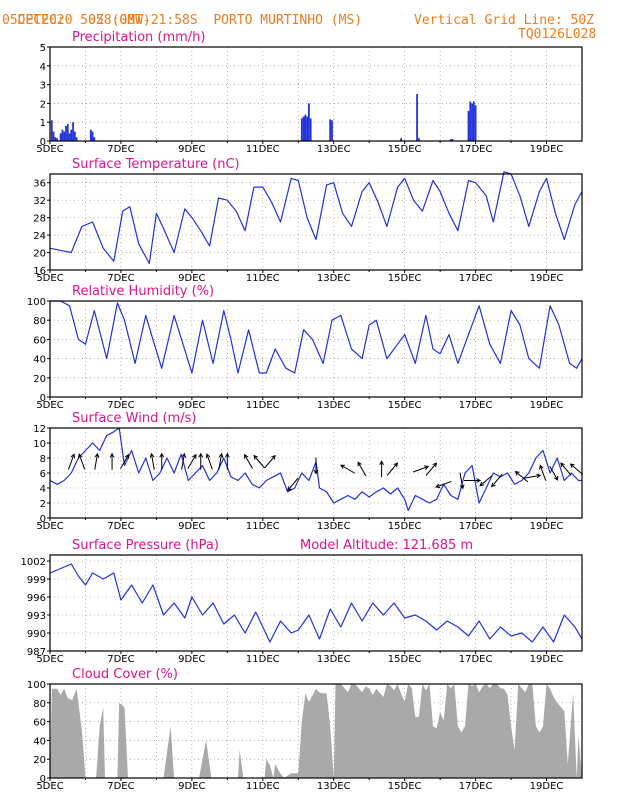 The height and width of the screenshot is (800, 618). Describe the element at coordinates (316, 603) in the screenshot. I see `pres-frame` at that location.